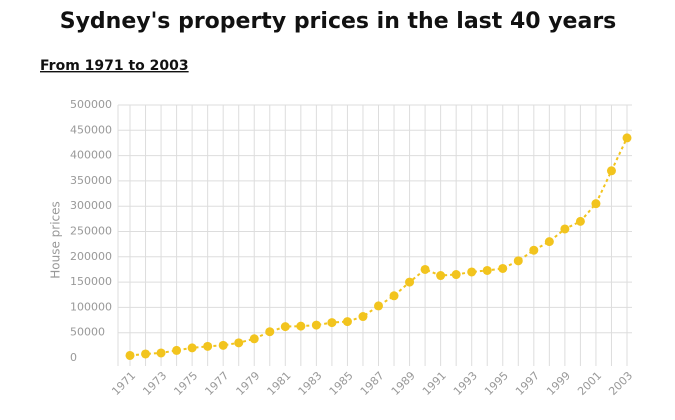 Image resolution: width=675 pixels, height=420 pixels. Describe the element at coordinates (216, 383) in the screenshot. I see `x-tick-label: 1977` at that location.